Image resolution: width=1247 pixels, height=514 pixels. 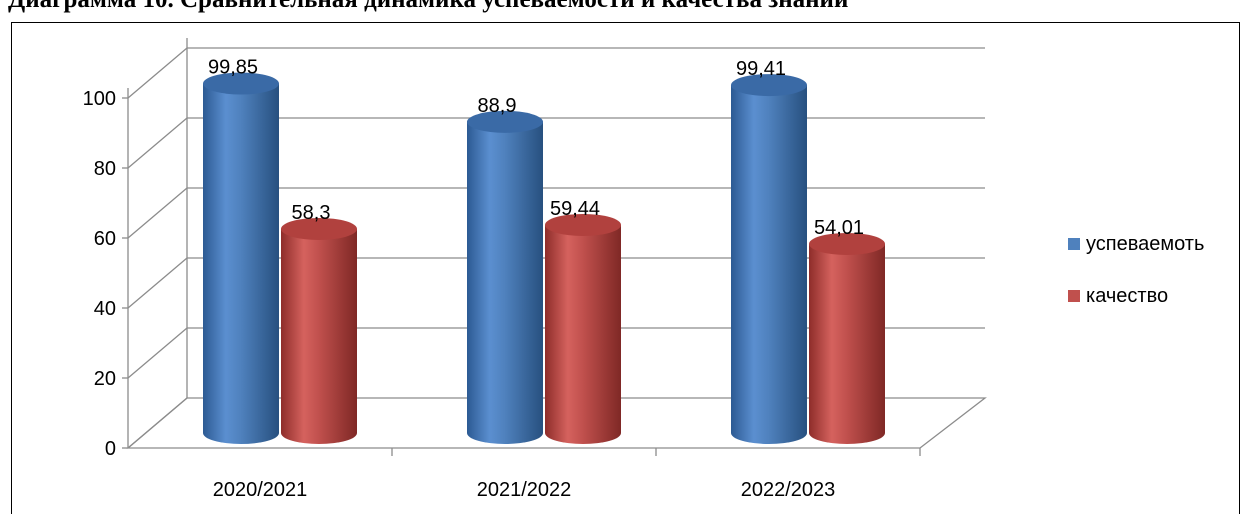 What do you see at coordinates (233, 68) in the screenshot?
I see `data-label: 99,85` at bounding box center [233, 68].